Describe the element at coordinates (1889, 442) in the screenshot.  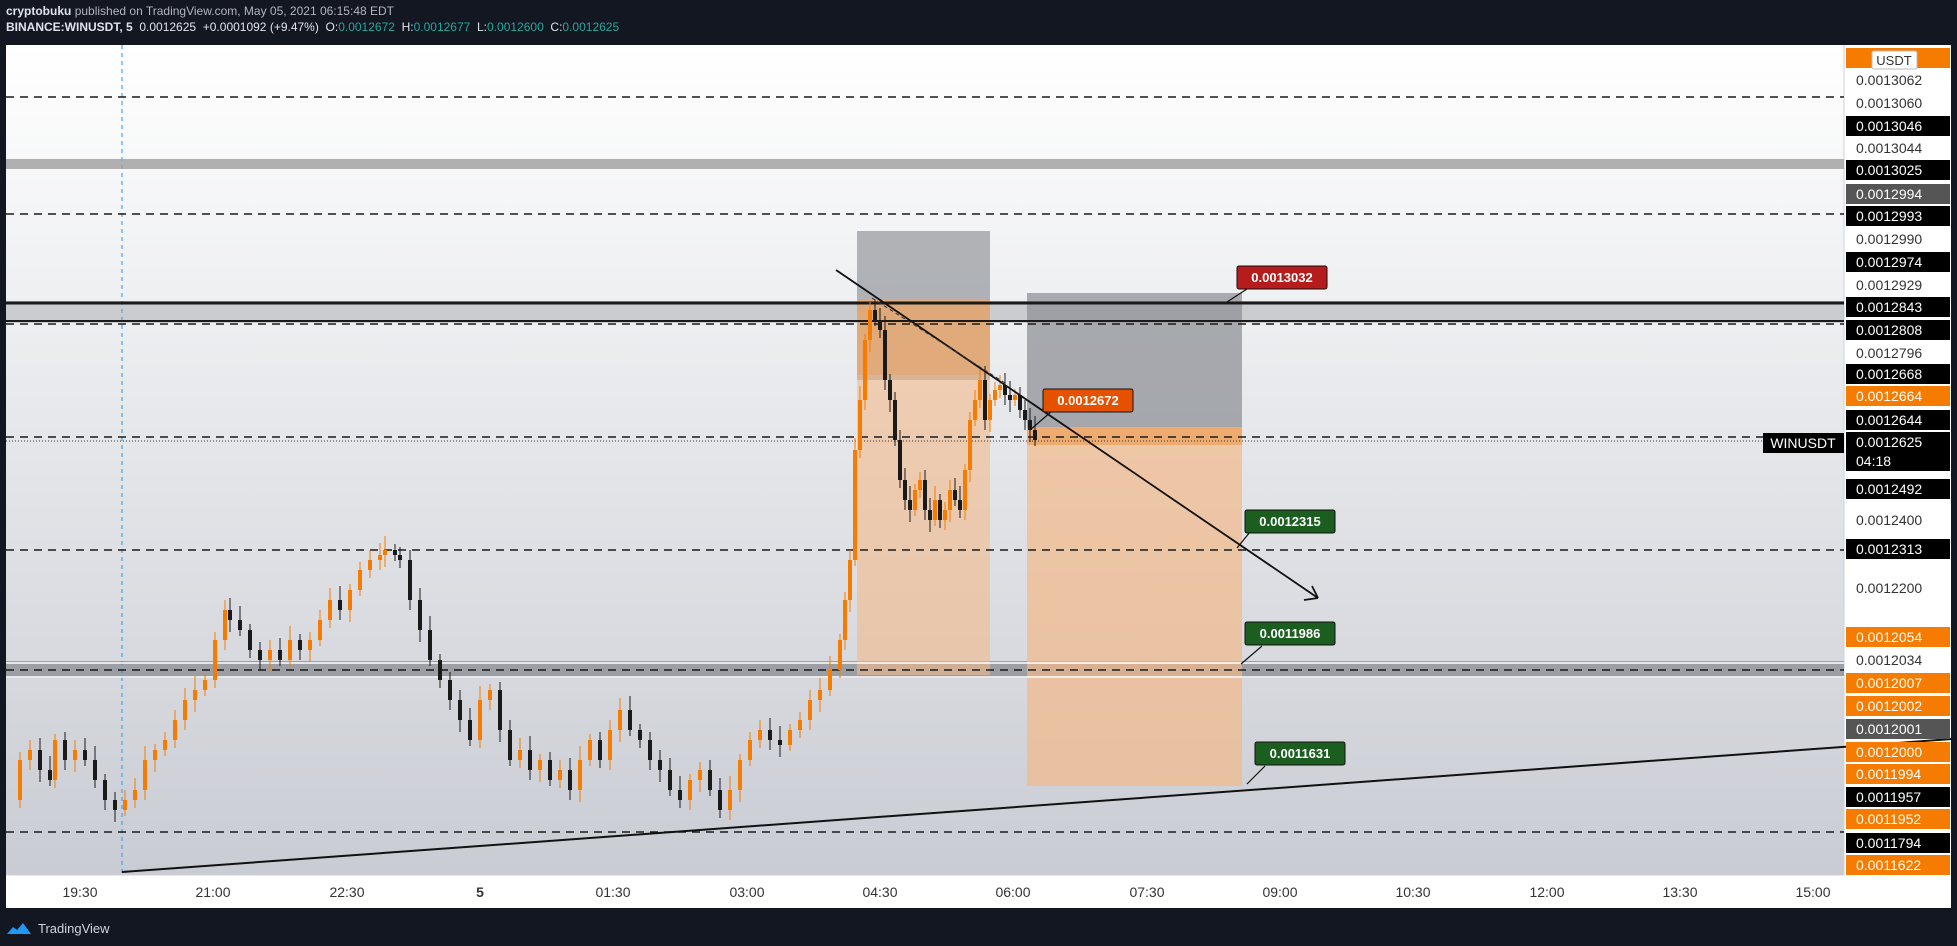
I see `price-label: 0.0012625` at that location.